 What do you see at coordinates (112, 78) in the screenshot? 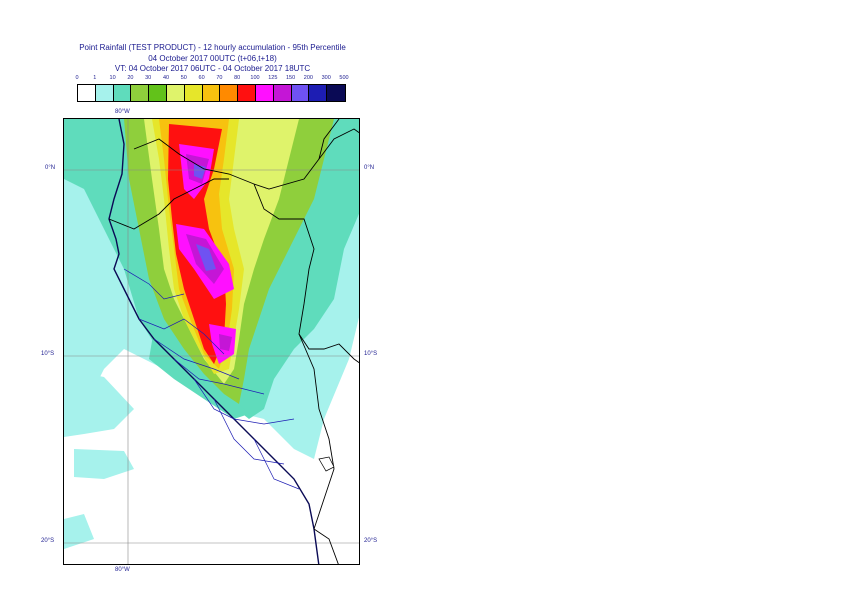
I see `legend-threshold-label: 10` at bounding box center [112, 78].